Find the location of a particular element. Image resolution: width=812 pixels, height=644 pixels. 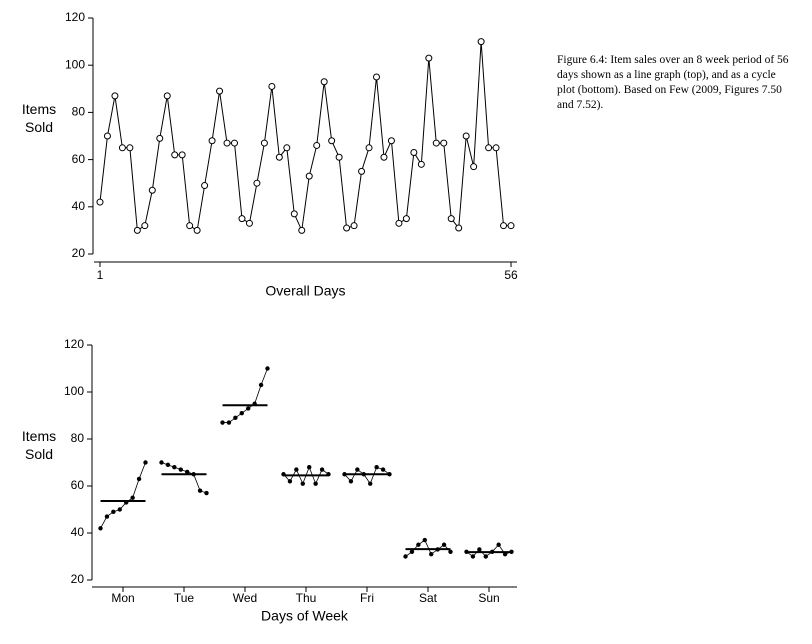

x-tick-label: 1 is located at coordinates (100, 275).